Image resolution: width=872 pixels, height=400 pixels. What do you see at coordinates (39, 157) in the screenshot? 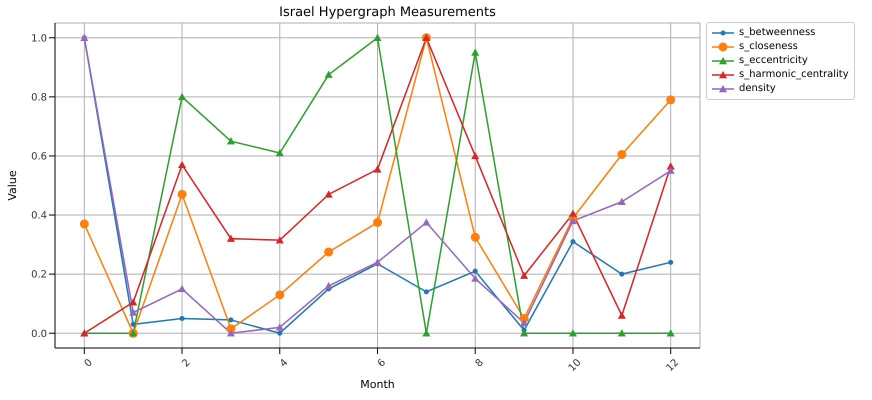
I see `y-tick-label: 0.6` at bounding box center [39, 157].